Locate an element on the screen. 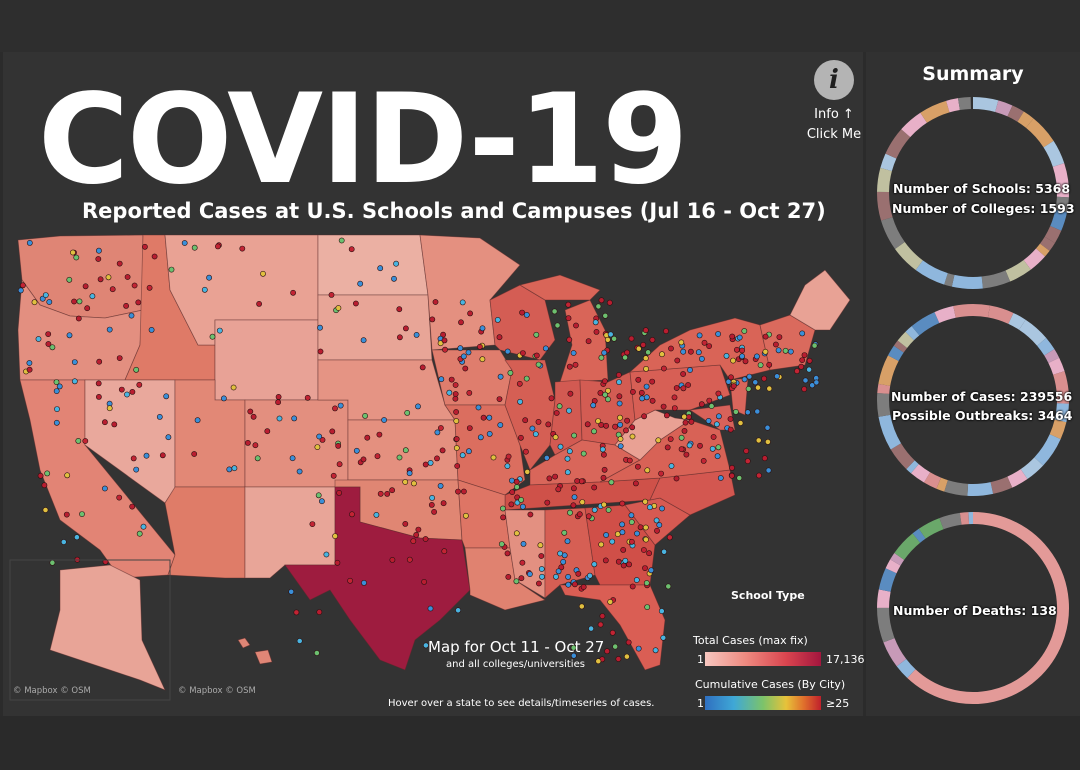 The height and width of the screenshot is (770, 1080). state-maine is located at coordinates (820, 300).